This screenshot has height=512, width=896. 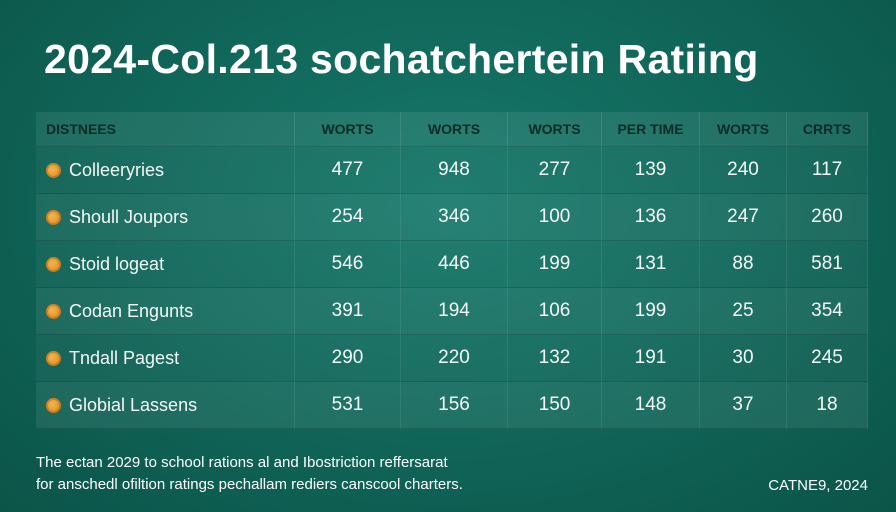 I want to click on table-cell-value: 132, so click(x=555, y=358).